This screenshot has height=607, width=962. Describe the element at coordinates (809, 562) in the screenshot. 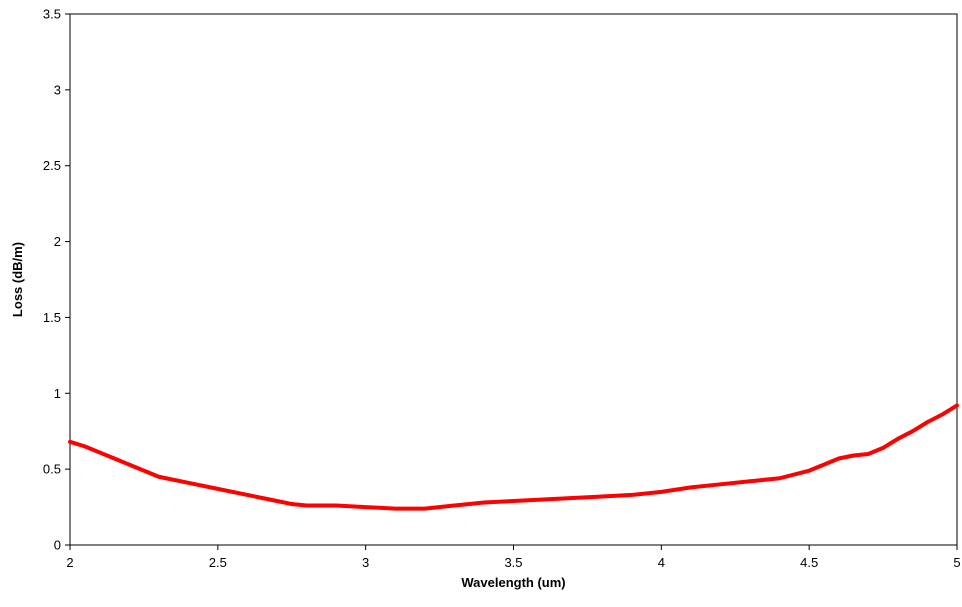

I see `x-tick-label: 4.5` at that location.